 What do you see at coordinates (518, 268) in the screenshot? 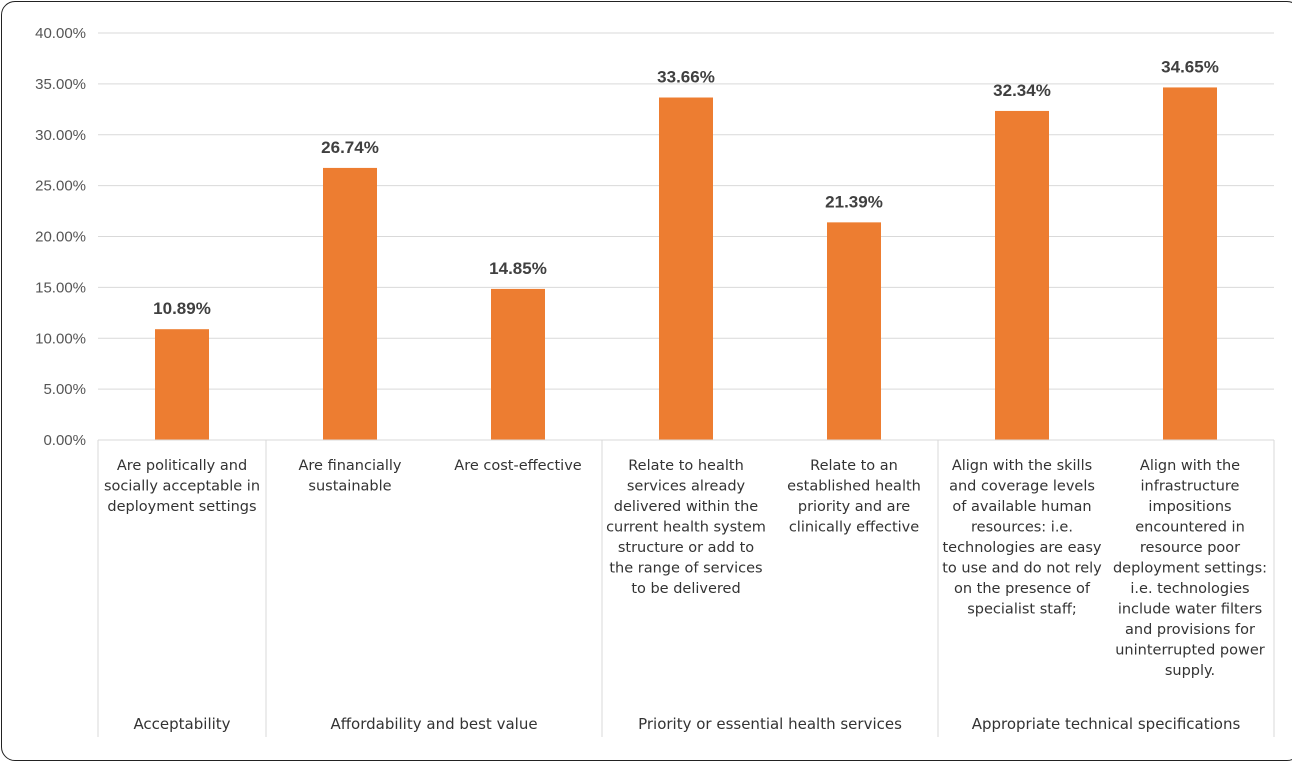
I see `data-label: 14.85%` at bounding box center [518, 268].